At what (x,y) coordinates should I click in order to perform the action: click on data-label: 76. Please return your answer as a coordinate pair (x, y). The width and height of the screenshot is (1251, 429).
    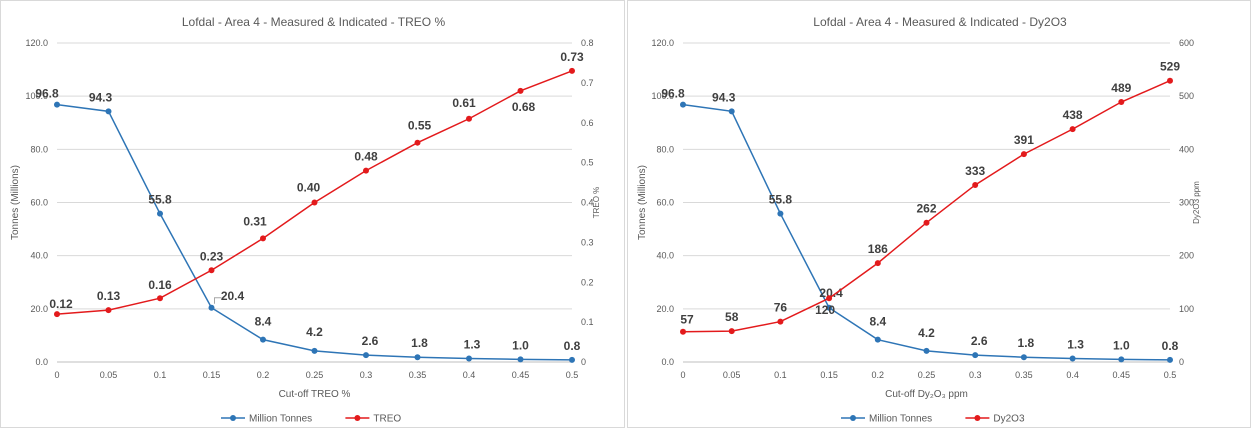
    Looking at the image, I should click on (781, 308).